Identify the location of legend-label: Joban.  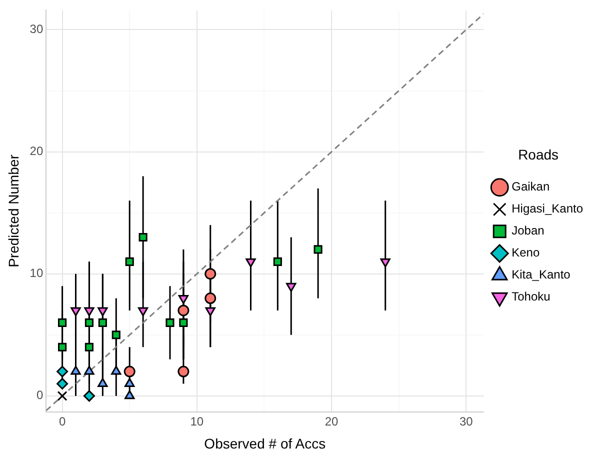
(528, 231).